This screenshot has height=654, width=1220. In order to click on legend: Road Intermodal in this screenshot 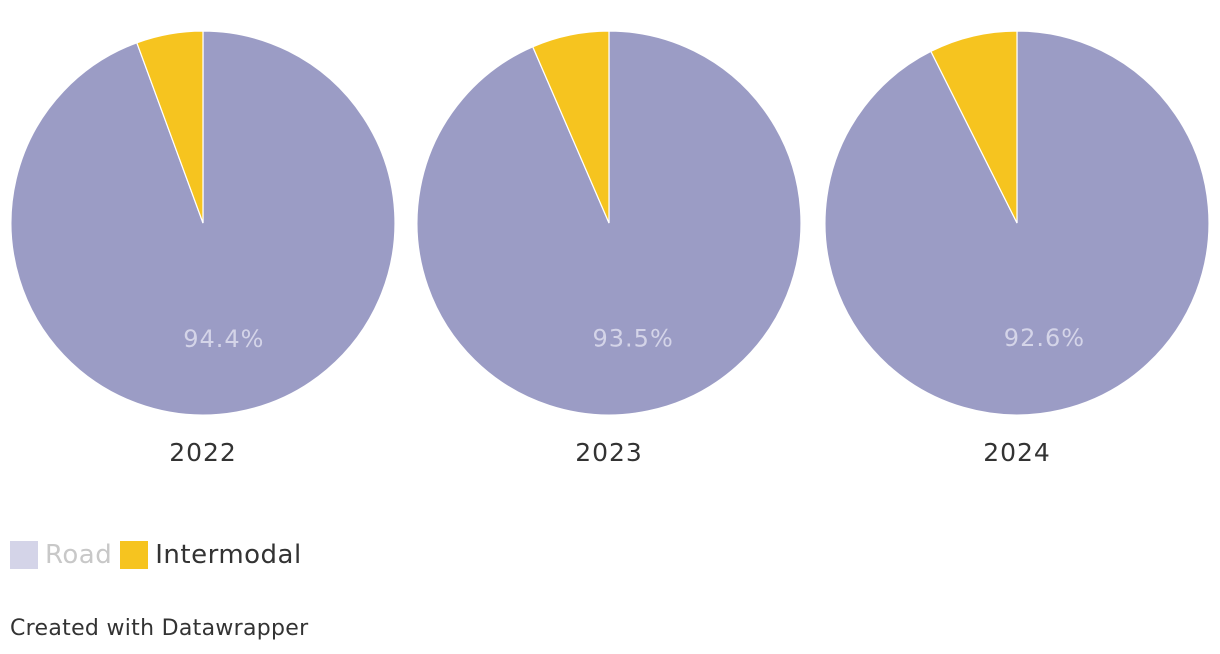, I will do `click(160, 555)`.